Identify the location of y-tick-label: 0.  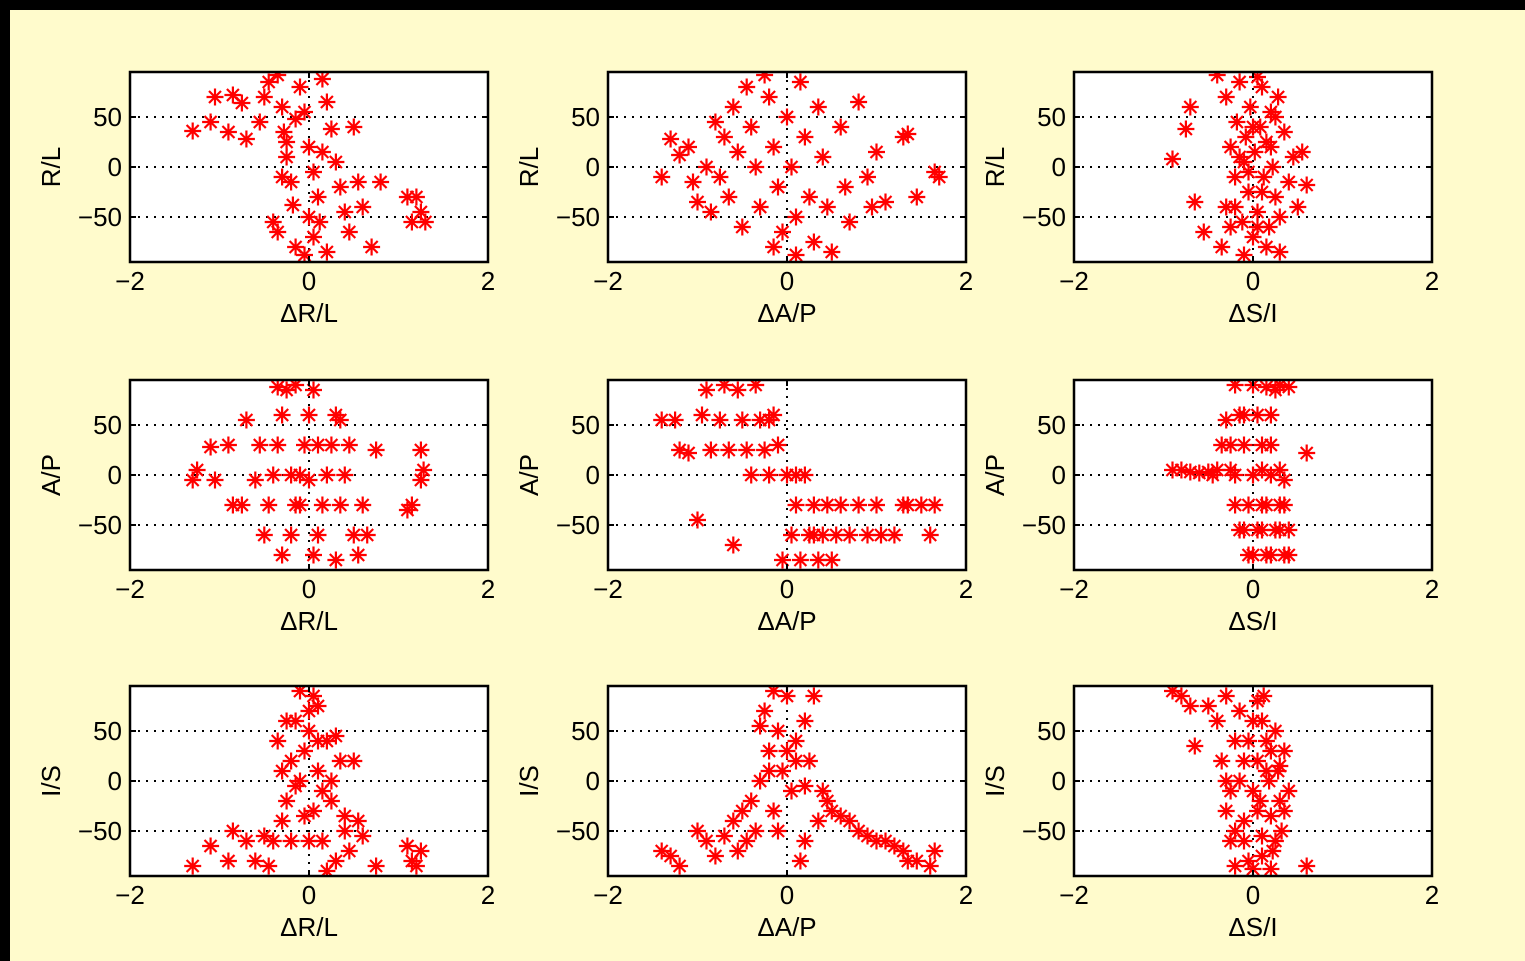
(1059, 167).